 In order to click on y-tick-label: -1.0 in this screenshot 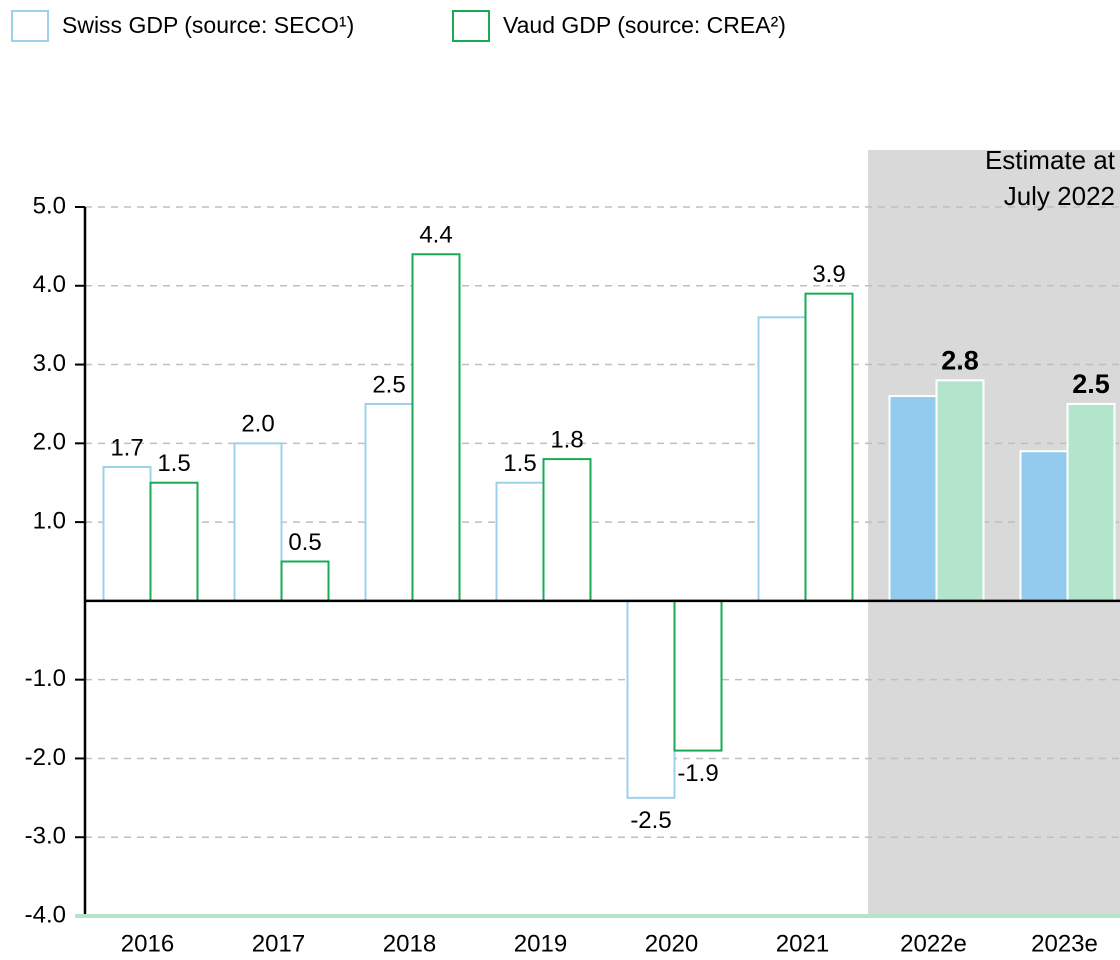, I will do `click(45, 678)`.